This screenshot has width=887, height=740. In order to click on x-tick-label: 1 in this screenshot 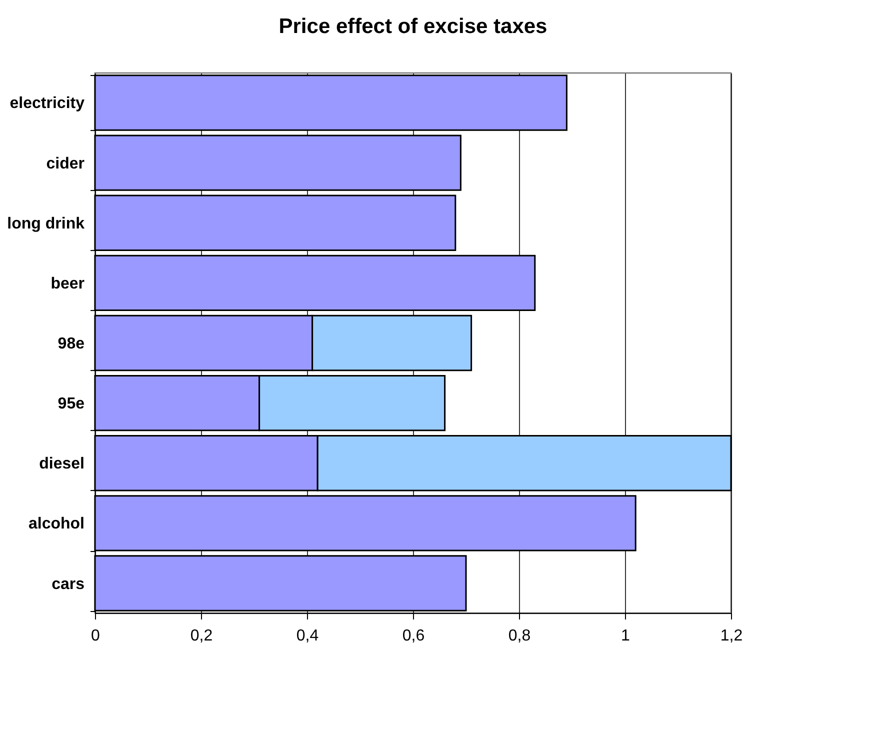, I will do `click(625, 636)`.